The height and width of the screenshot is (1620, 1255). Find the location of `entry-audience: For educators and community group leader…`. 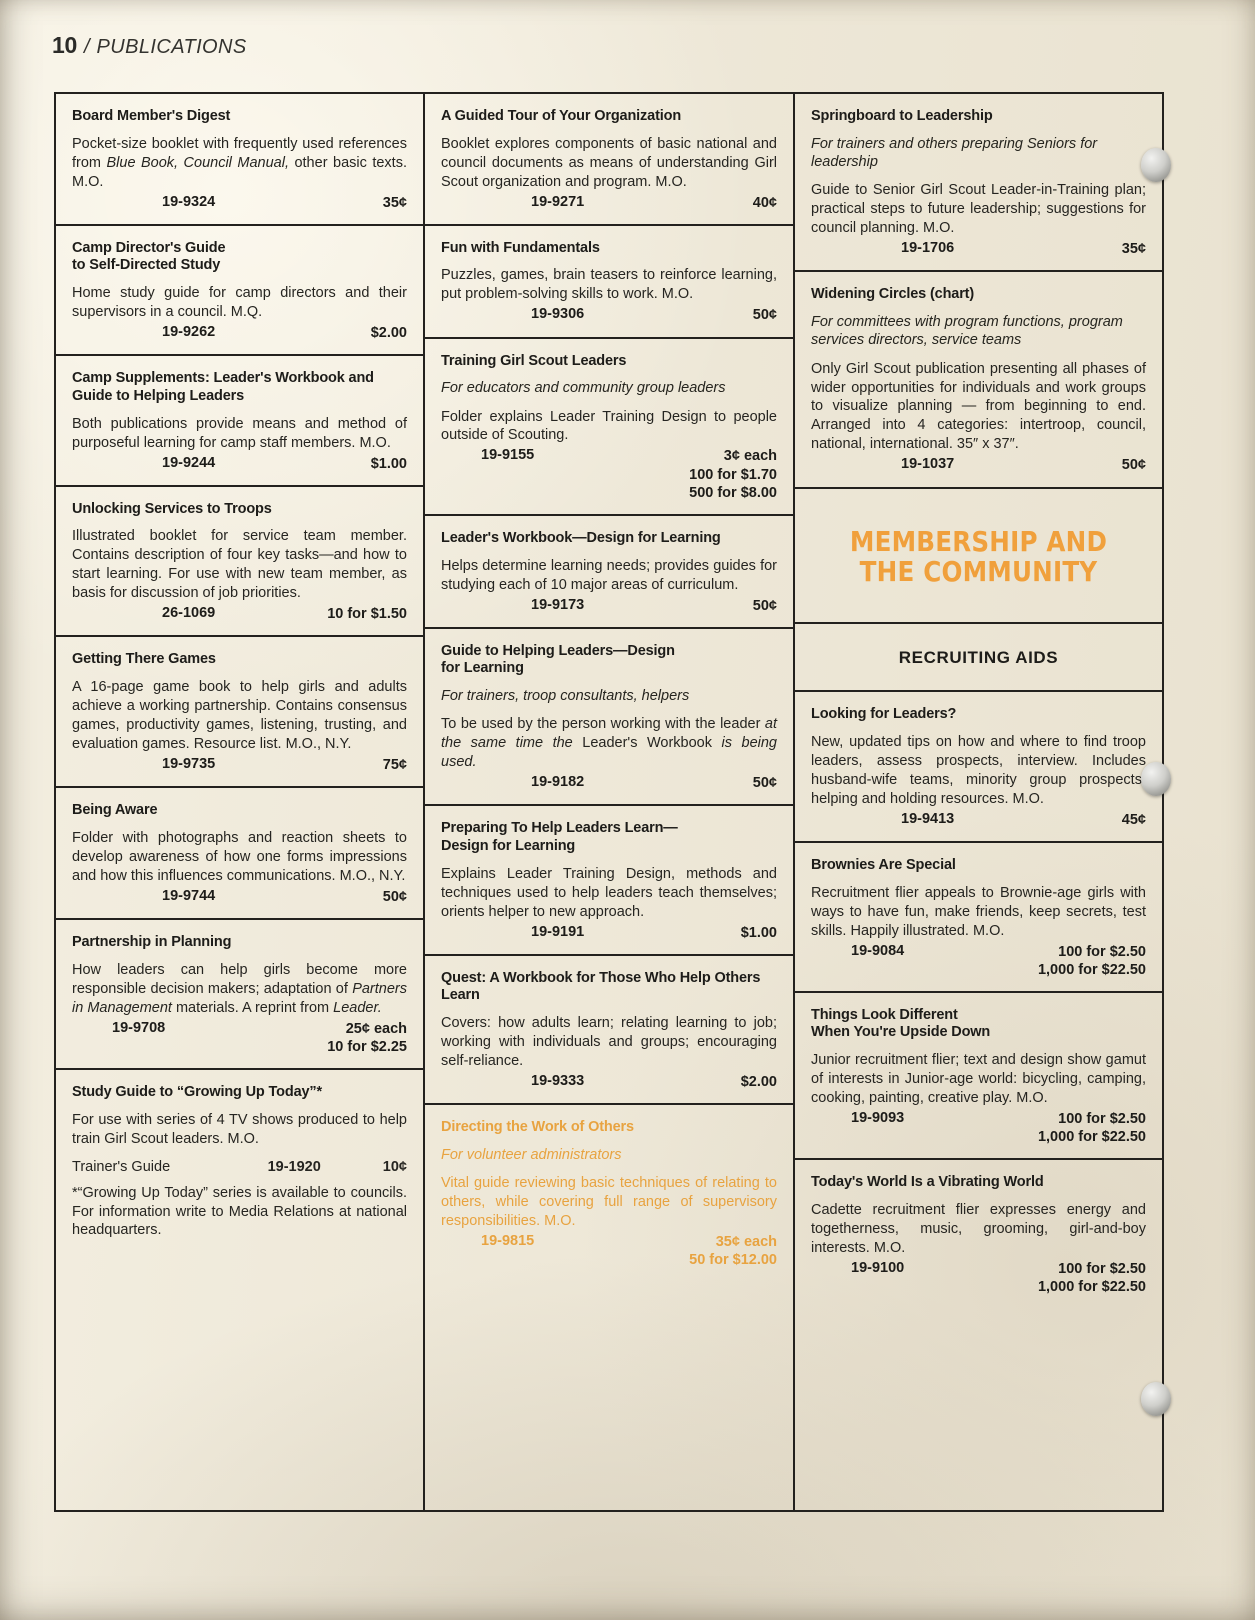

entry-audience: For educators and community group leader… is located at coordinates (583, 388).